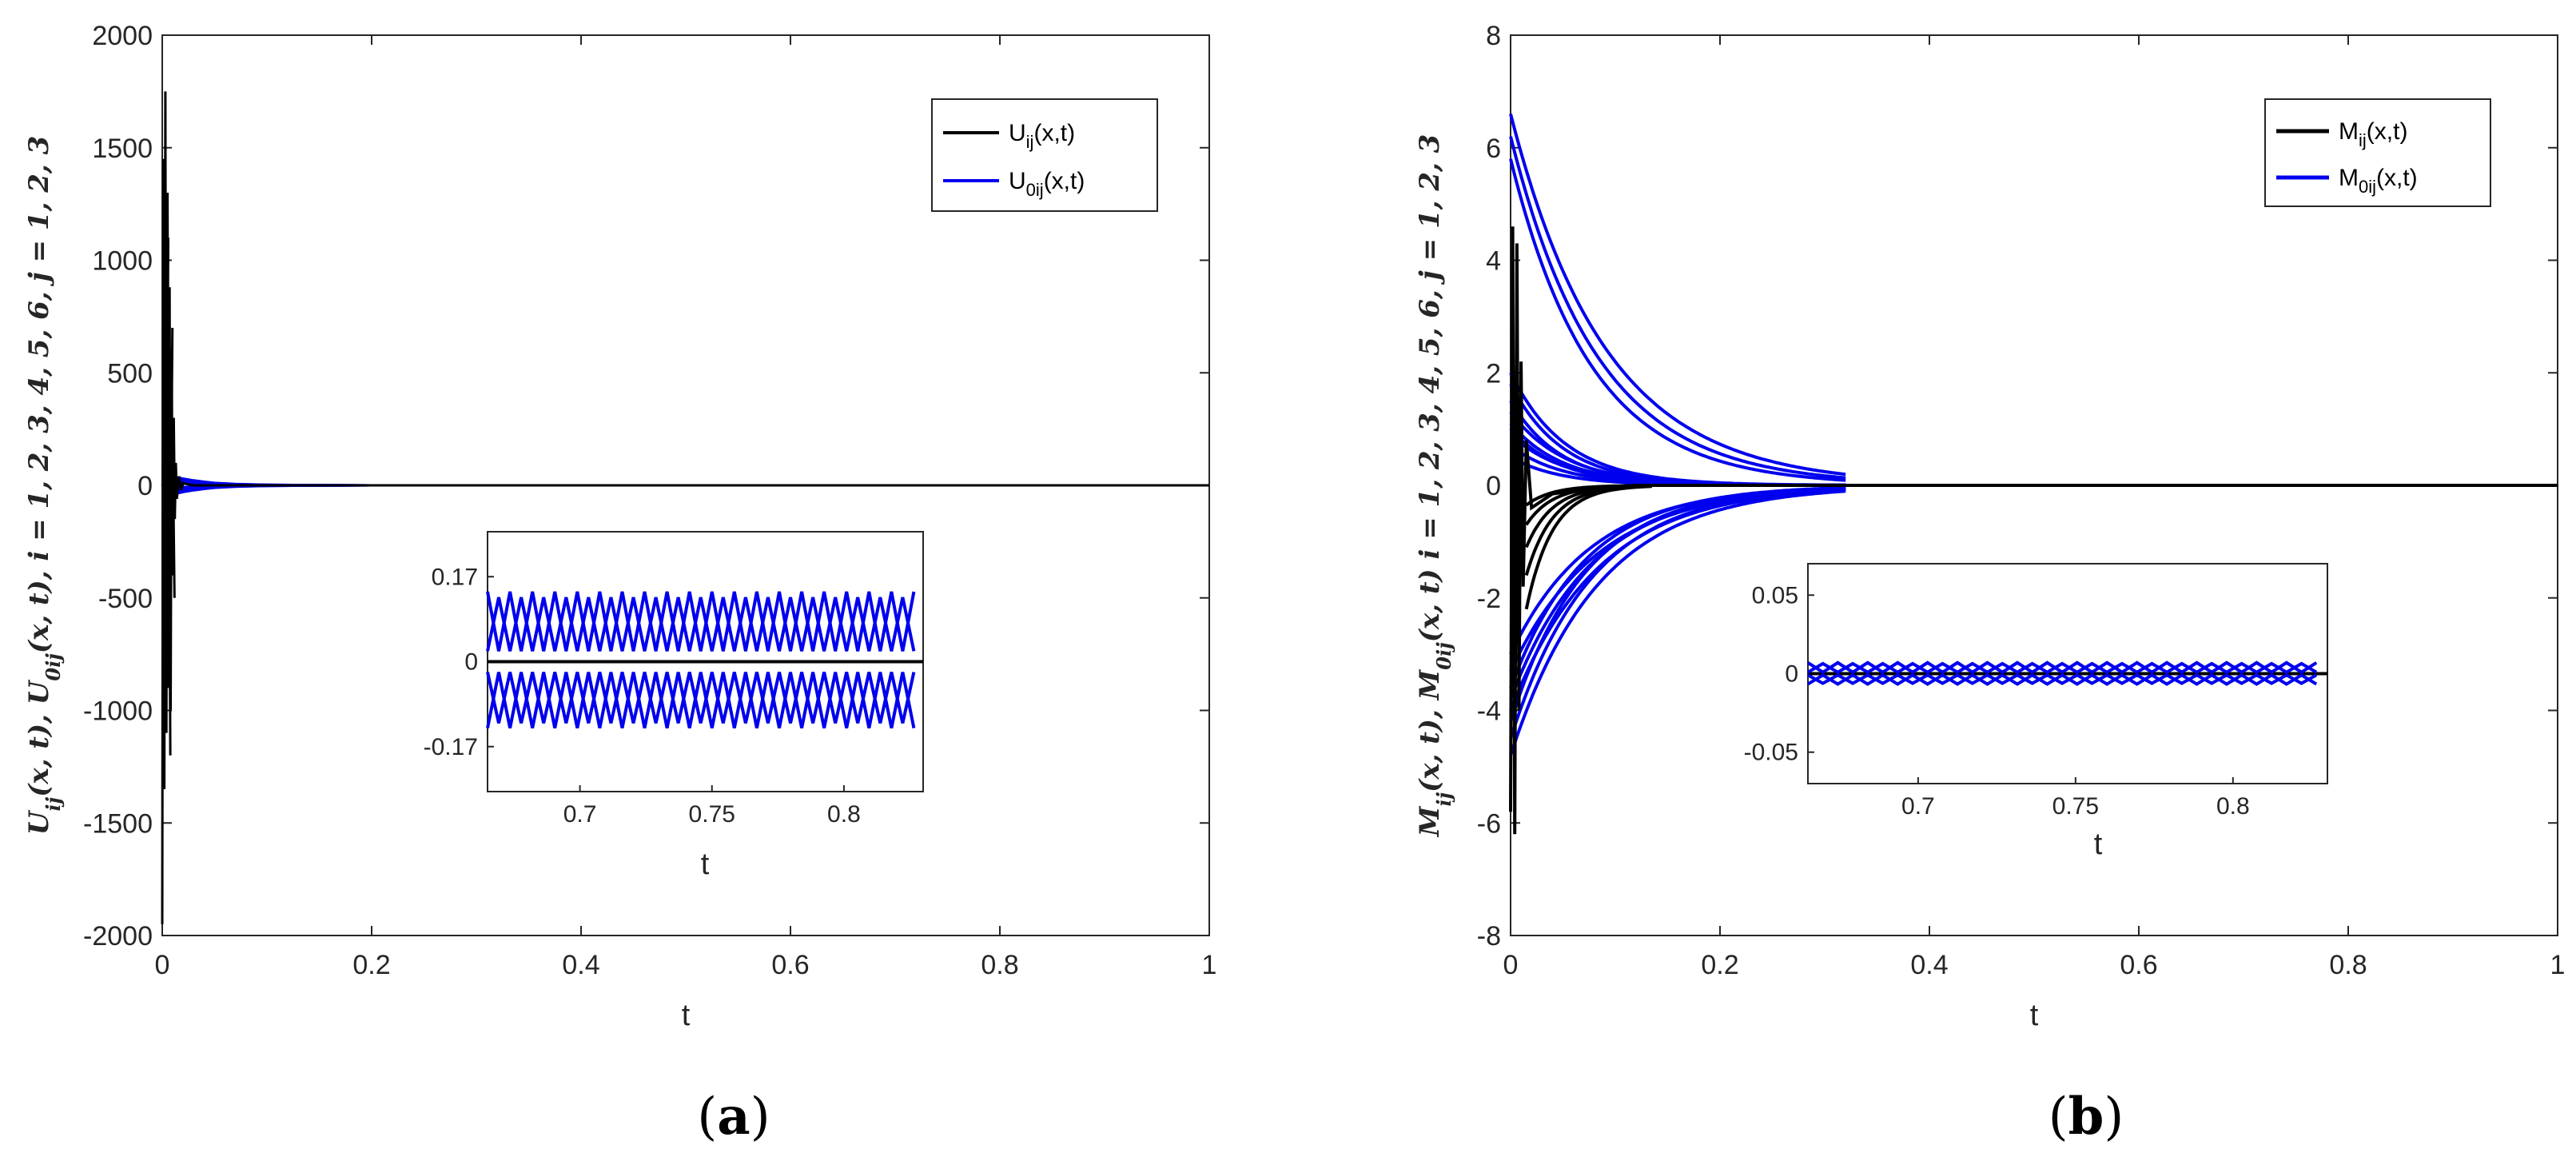 This screenshot has height=1149, width=2576. What do you see at coordinates (1489, 599) in the screenshot?
I see `y-tick-label: -2` at bounding box center [1489, 599].